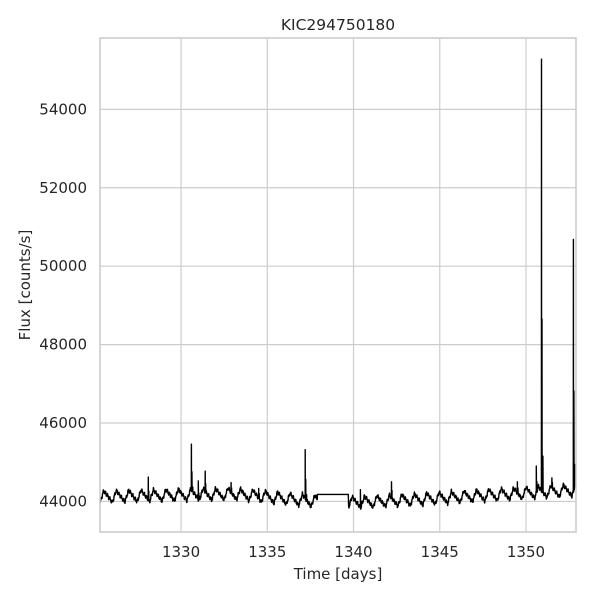 This screenshot has height=600, width=600. I want to click on y-tick-label: 44000, so click(63, 501).